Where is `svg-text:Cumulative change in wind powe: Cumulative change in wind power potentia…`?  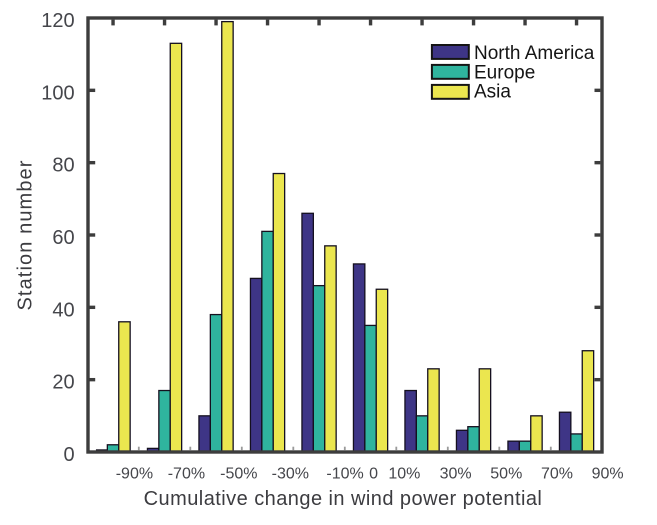
svg-text:Cumulative change in wind powe: Cumulative change in wind power potentia… is located at coordinates (343, 499).